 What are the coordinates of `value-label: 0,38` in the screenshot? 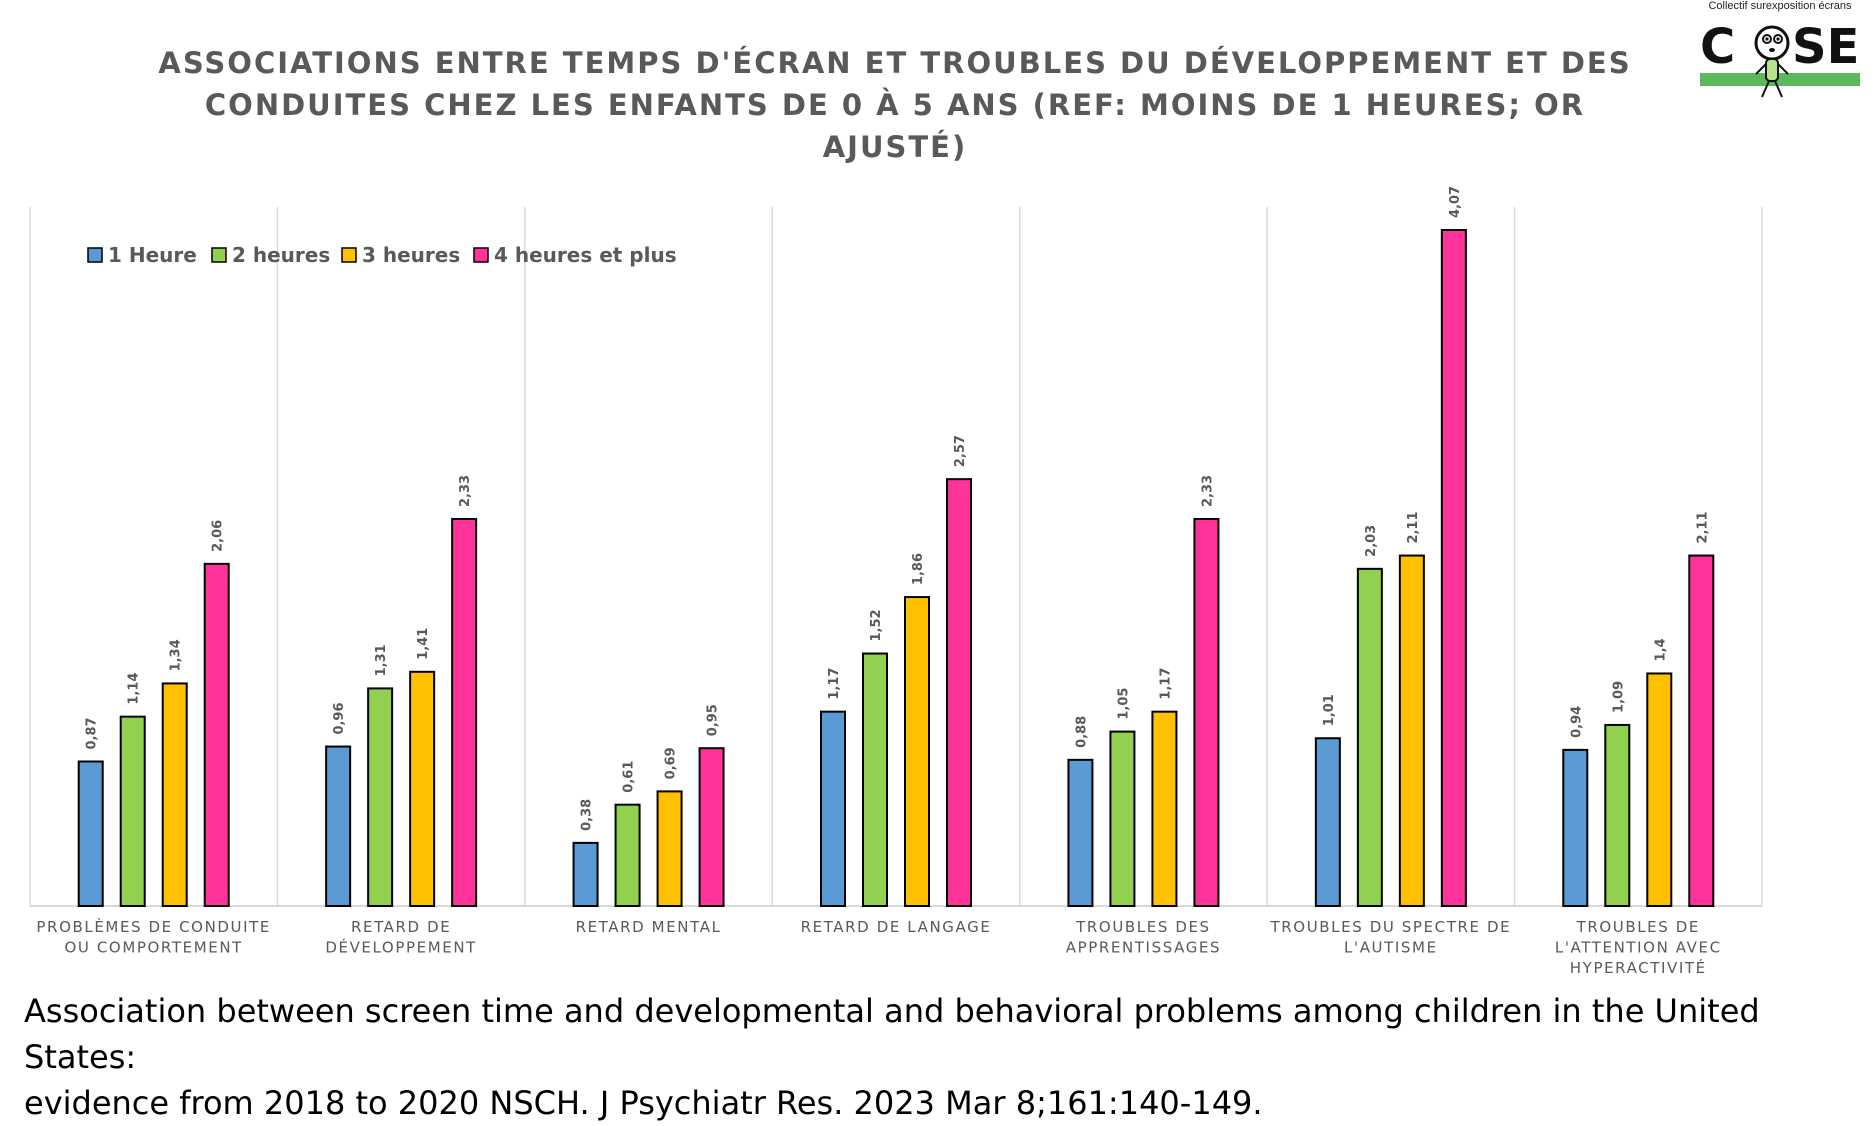 It's located at (587, 815).